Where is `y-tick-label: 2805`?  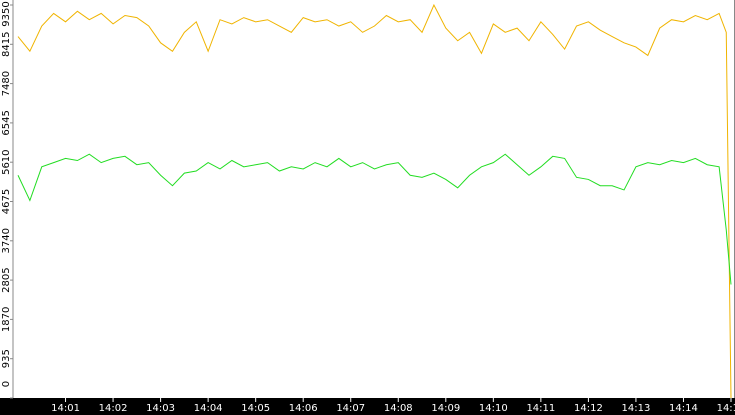 y-tick-label: 2805 is located at coordinates (6, 279).